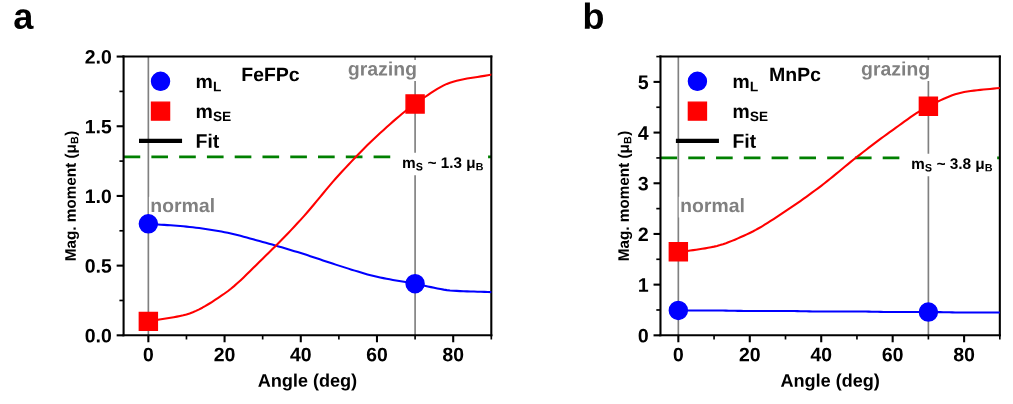  What do you see at coordinates (644, 285) in the screenshot?
I see `y-tick-label: 1` at bounding box center [644, 285].